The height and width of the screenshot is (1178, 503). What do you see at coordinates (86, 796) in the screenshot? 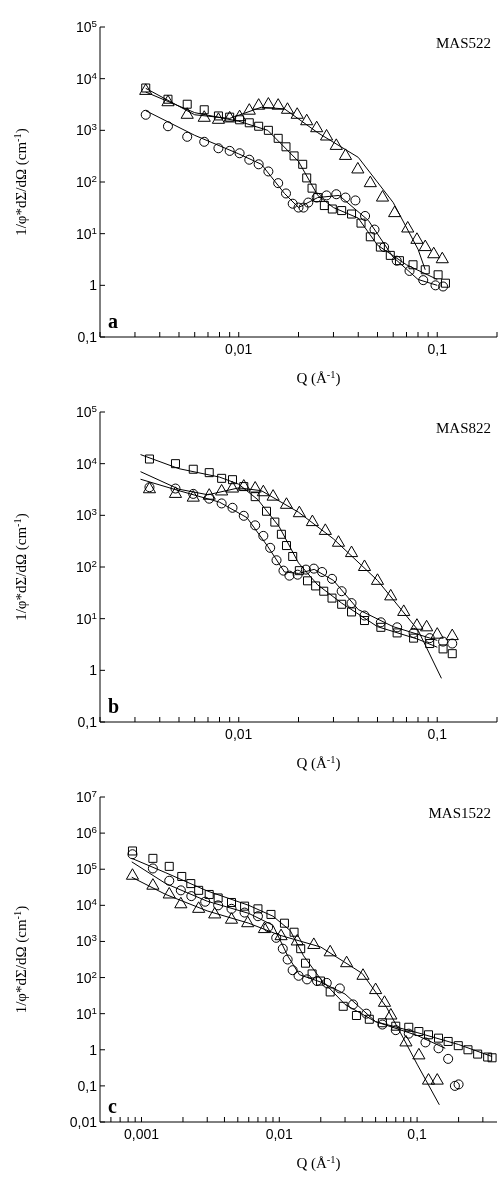
I see `y-tick-label: 10$^{7}$` at bounding box center [86, 796].